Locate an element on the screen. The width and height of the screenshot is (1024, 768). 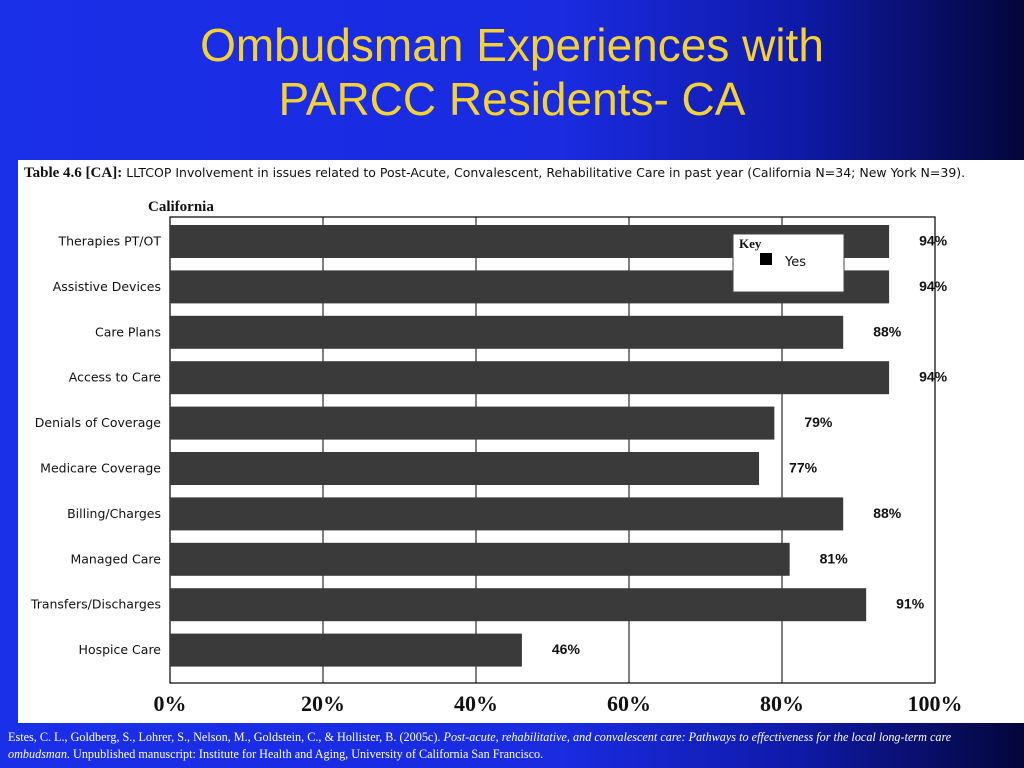
data-label: 81% is located at coordinates (834, 558).